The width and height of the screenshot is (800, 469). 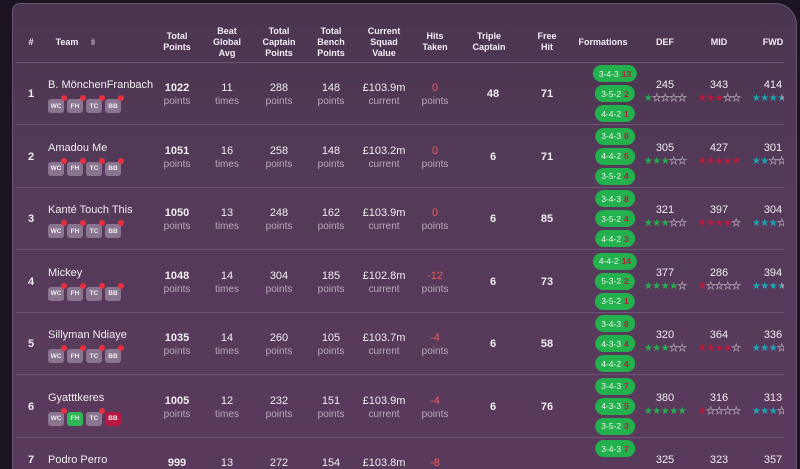 What do you see at coordinates (626, 113) in the screenshot?
I see `formation-count: 1` at bounding box center [626, 113].